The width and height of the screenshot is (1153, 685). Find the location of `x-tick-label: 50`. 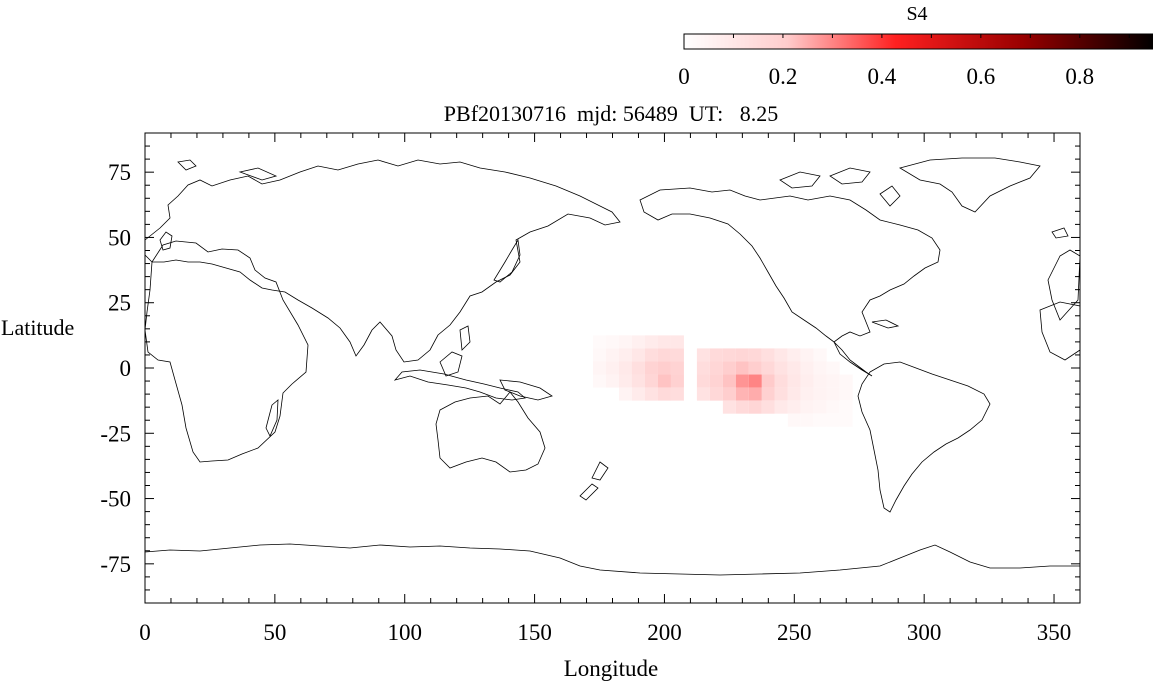

x-tick-label: 50 is located at coordinates (274, 632).